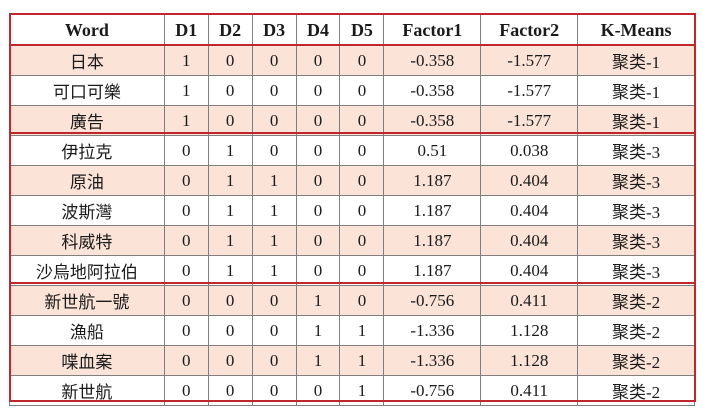  I want to click on table-row: 新世航 0 0 0 0 1 -0.756 0.411 聚类-2, so click(352, 390).